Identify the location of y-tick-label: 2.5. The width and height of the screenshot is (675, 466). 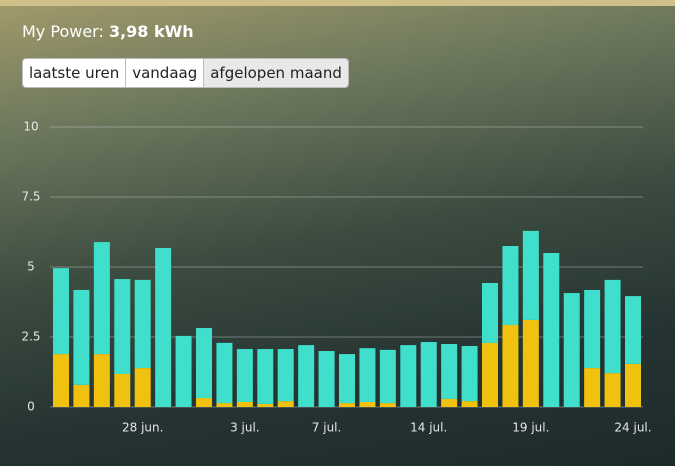
(30, 337).